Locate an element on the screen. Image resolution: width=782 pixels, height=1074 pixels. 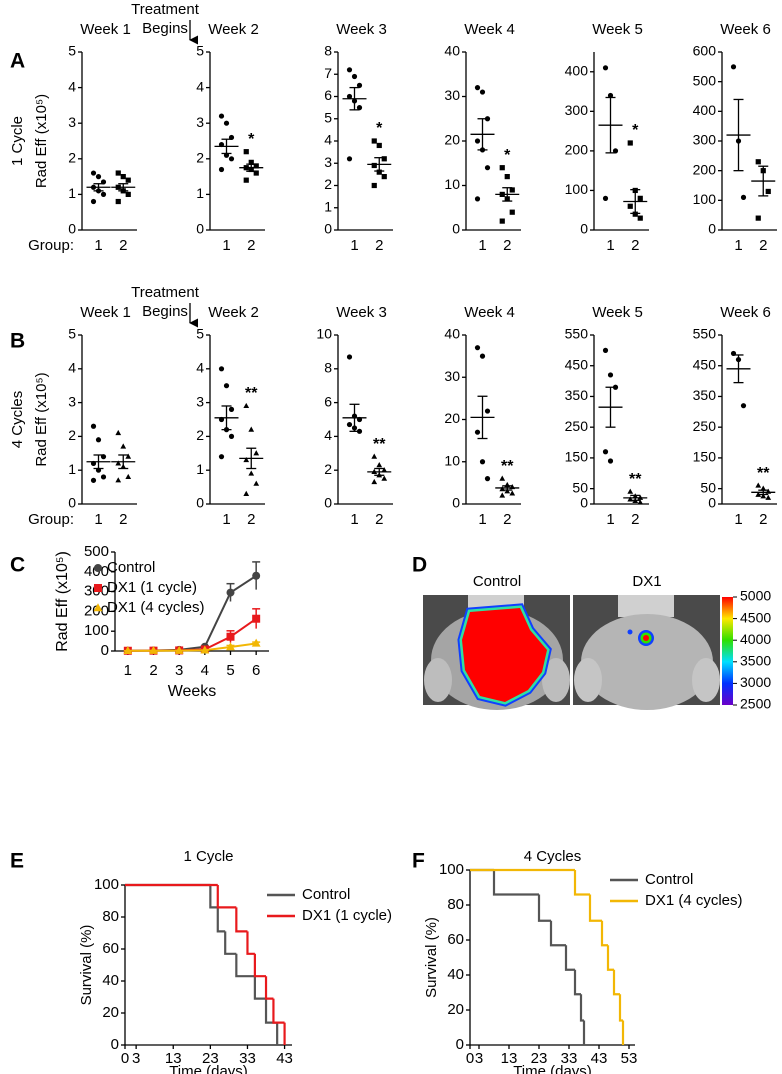
chart-title: Week 4 is located at coordinates (489, 312).